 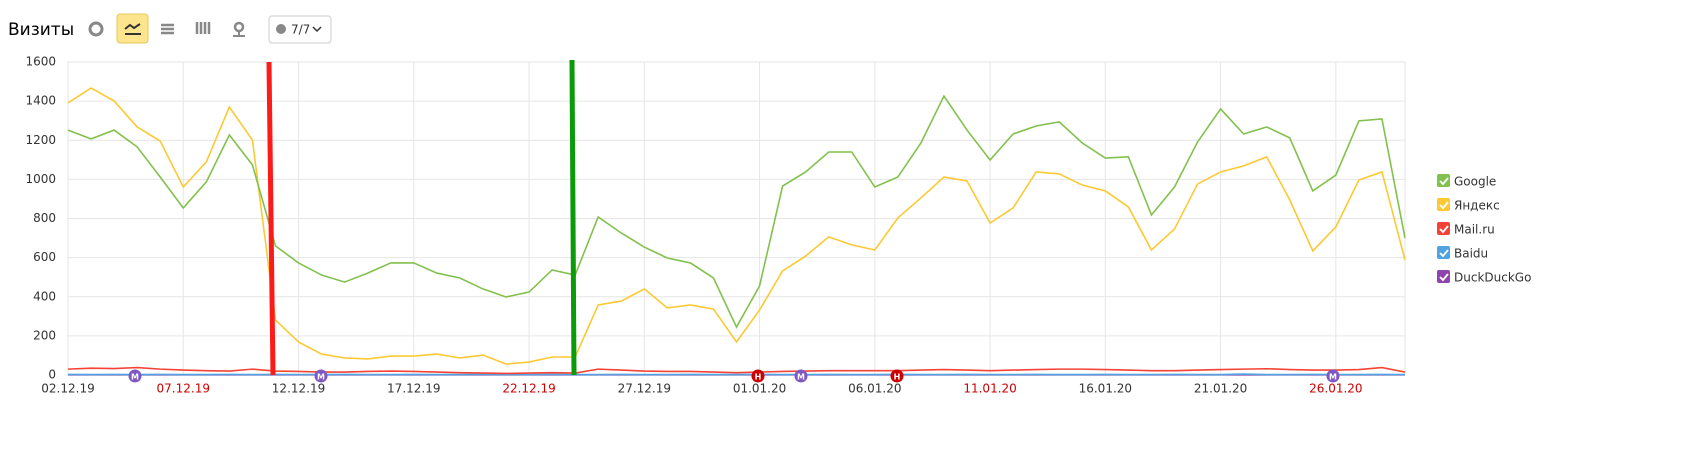 I want to click on segment-button-label: 7/7, so click(x=300, y=30).